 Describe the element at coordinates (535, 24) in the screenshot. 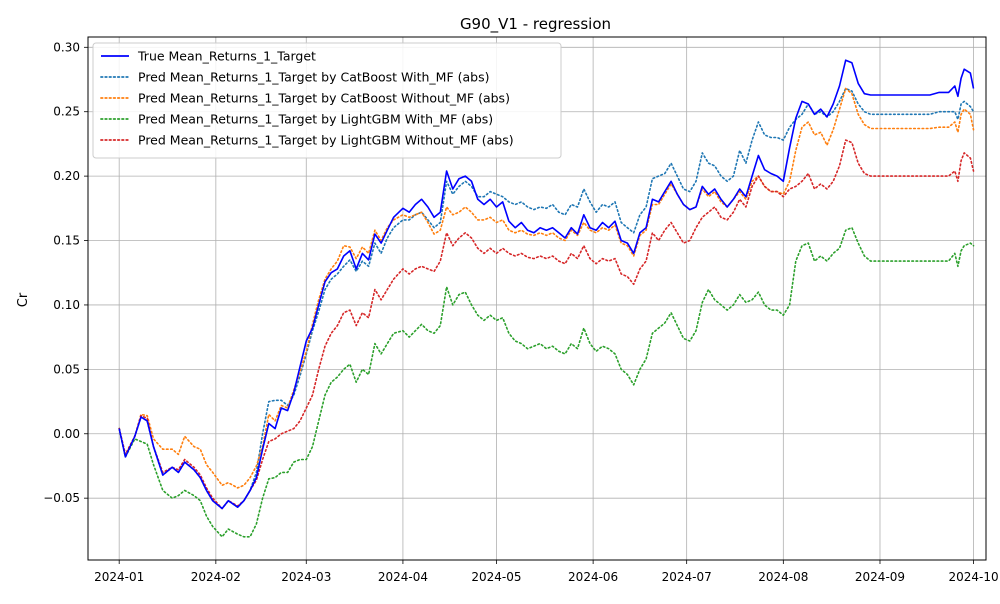

I see `chart-title: G90_V1 - regression` at that location.